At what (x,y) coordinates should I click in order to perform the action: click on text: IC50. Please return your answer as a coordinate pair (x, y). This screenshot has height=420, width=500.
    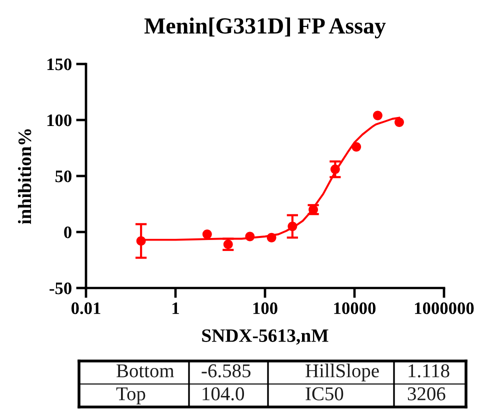
    Looking at the image, I should click on (325, 393).